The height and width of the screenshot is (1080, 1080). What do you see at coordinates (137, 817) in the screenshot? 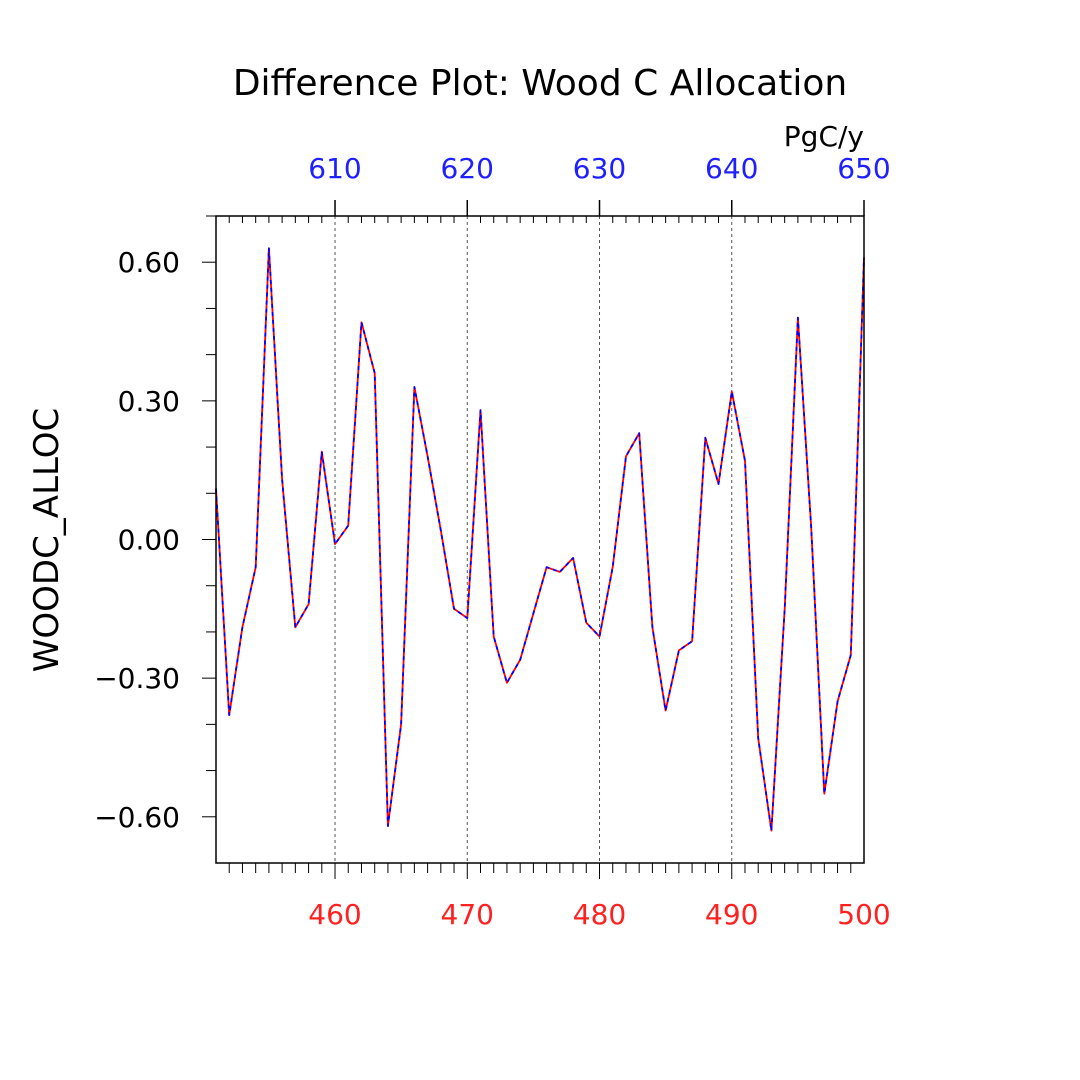
I see `y-tick-label: −0.60` at bounding box center [137, 817].